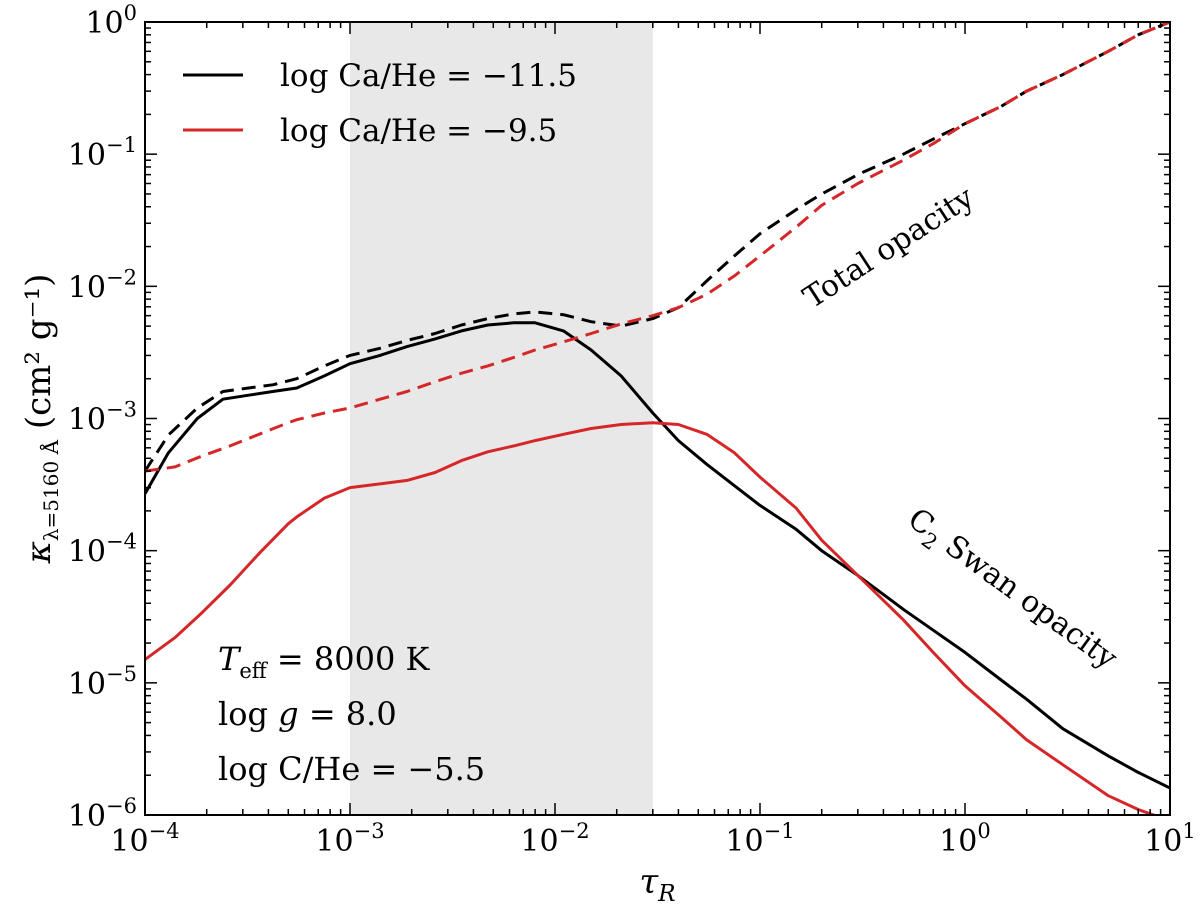 The width and height of the screenshot is (1200, 914). Describe the element at coordinates (102, 153) in the screenshot. I see `y-tick-label: 10⁻¹` at that location.